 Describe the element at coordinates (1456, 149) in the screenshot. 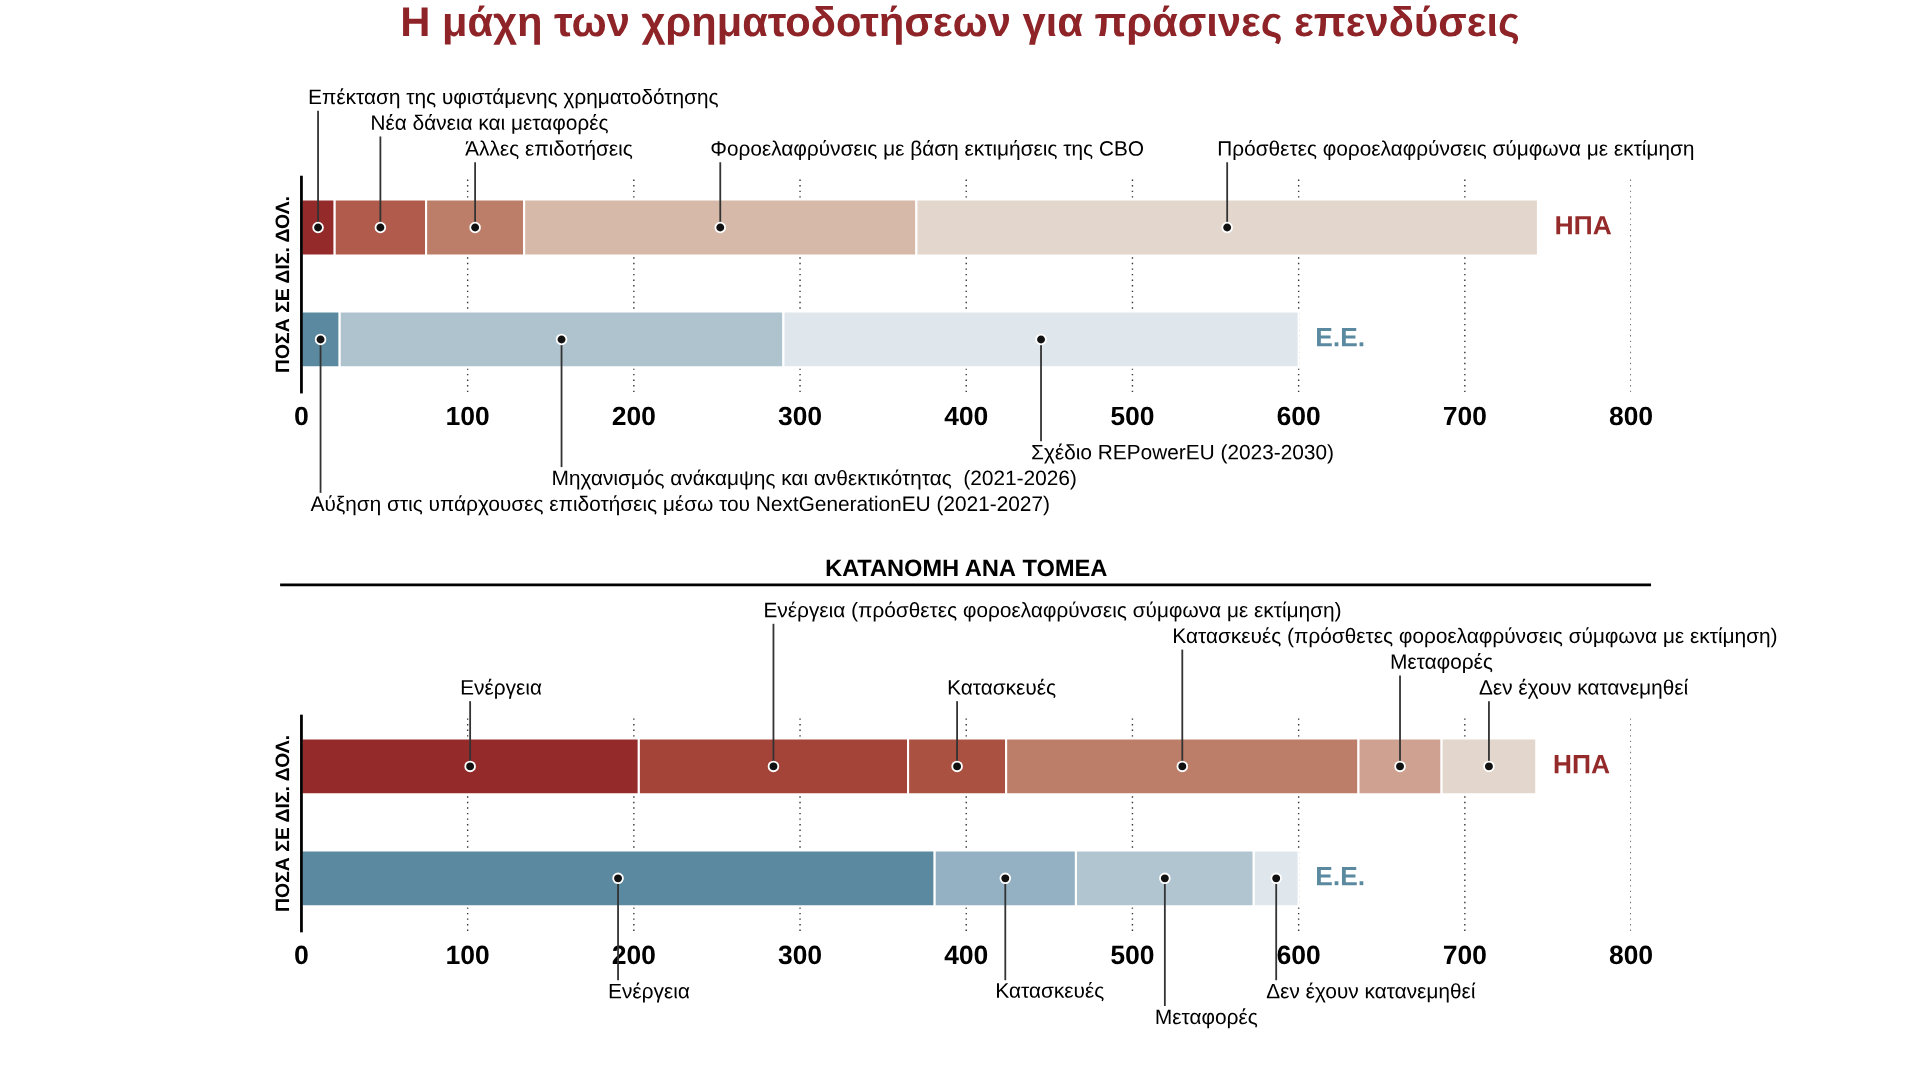

I see `series-label: Πρόσθετες φοροελαφρύνσεις σύμφωνα με εκτίμηση` at that location.